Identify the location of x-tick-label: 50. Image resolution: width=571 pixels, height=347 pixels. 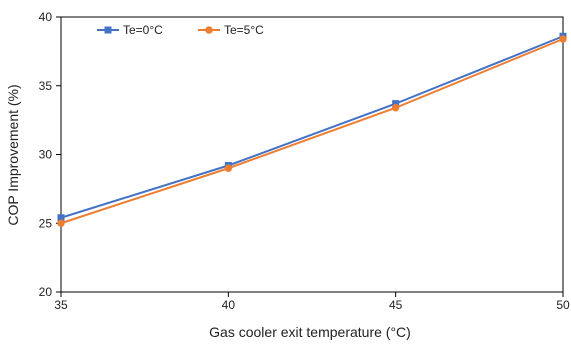
(563, 305).